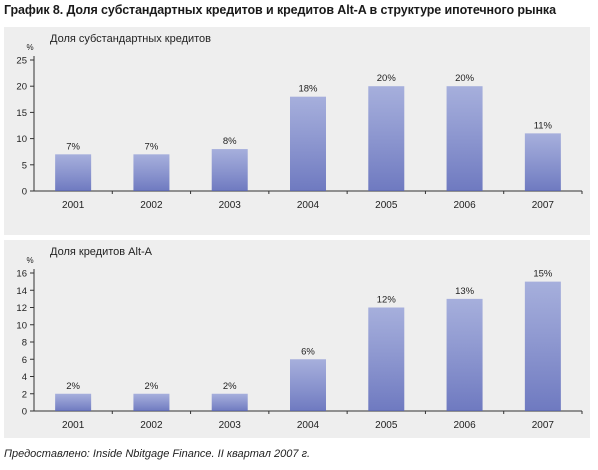  What do you see at coordinates (24, 394) in the screenshot?
I see `y-tick-label: 2` at bounding box center [24, 394].